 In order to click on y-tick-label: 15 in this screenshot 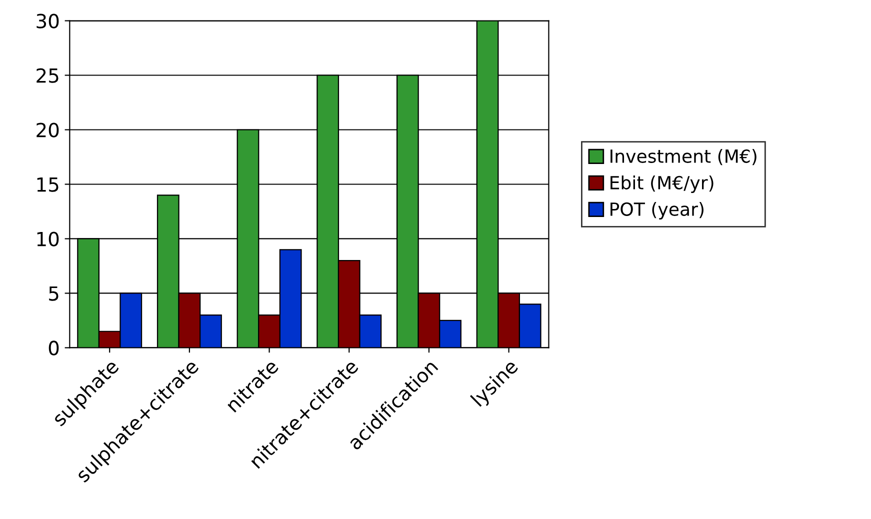, I will do `click(47, 184)`.